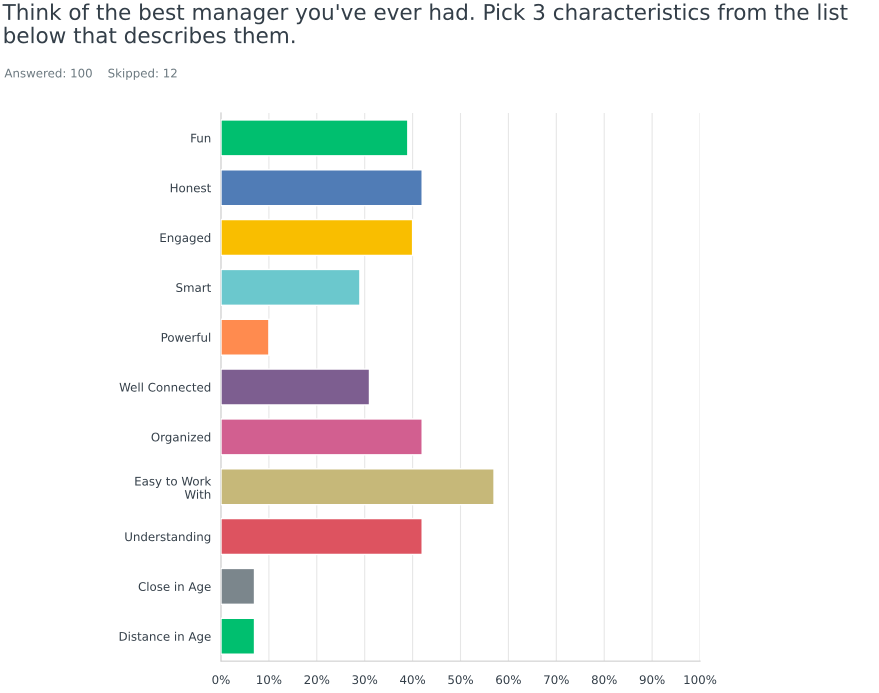  What do you see at coordinates (425, 23) in the screenshot?
I see `chart-title: Think of the best manager you've ever had. Pick 3 characteristics from the list below that describes them.` at bounding box center [425, 23].